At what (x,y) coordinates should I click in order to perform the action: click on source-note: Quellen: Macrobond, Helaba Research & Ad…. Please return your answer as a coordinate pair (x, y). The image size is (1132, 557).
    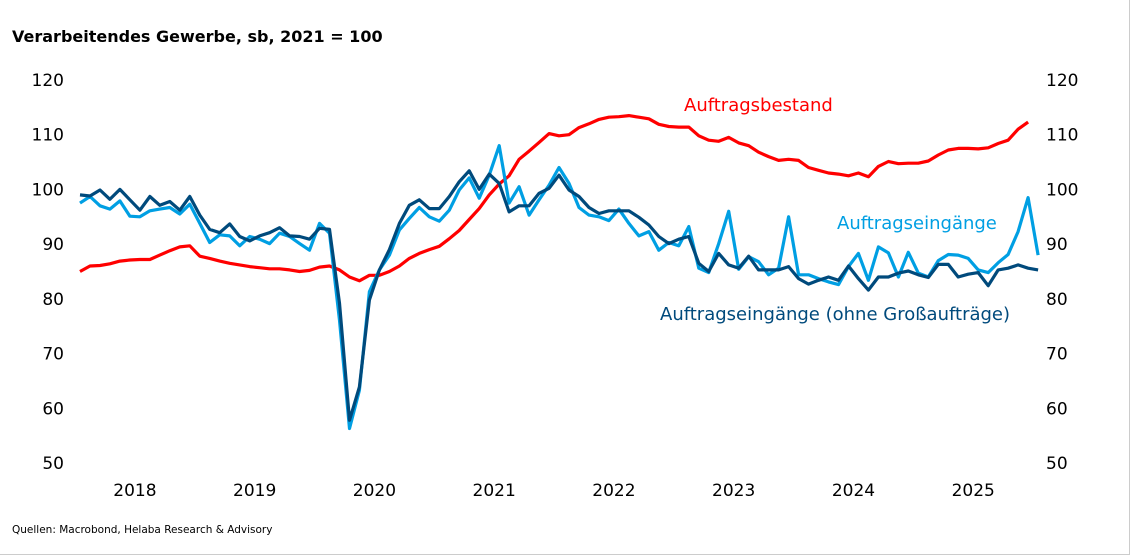
    Looking at the image, I should click on (142, 530).